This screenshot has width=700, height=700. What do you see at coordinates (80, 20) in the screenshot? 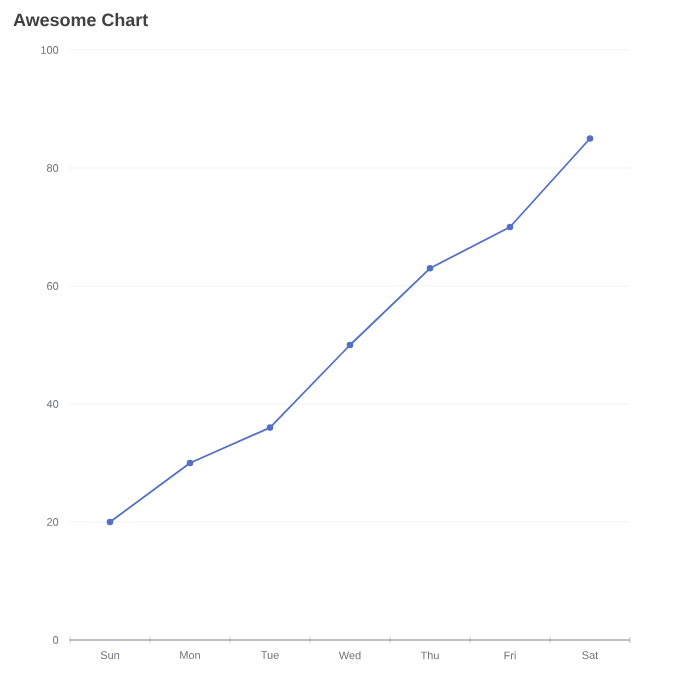
I see `chart-title: Awesome Chart` at bounding box center [80, 20].